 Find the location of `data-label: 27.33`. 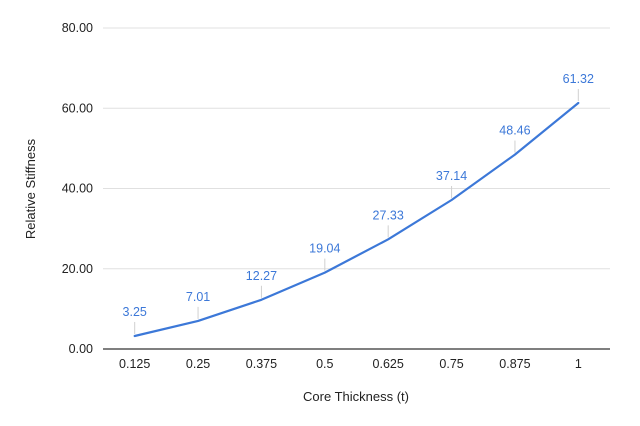

data-label: 27.33 is located at coordinates (388, 215).